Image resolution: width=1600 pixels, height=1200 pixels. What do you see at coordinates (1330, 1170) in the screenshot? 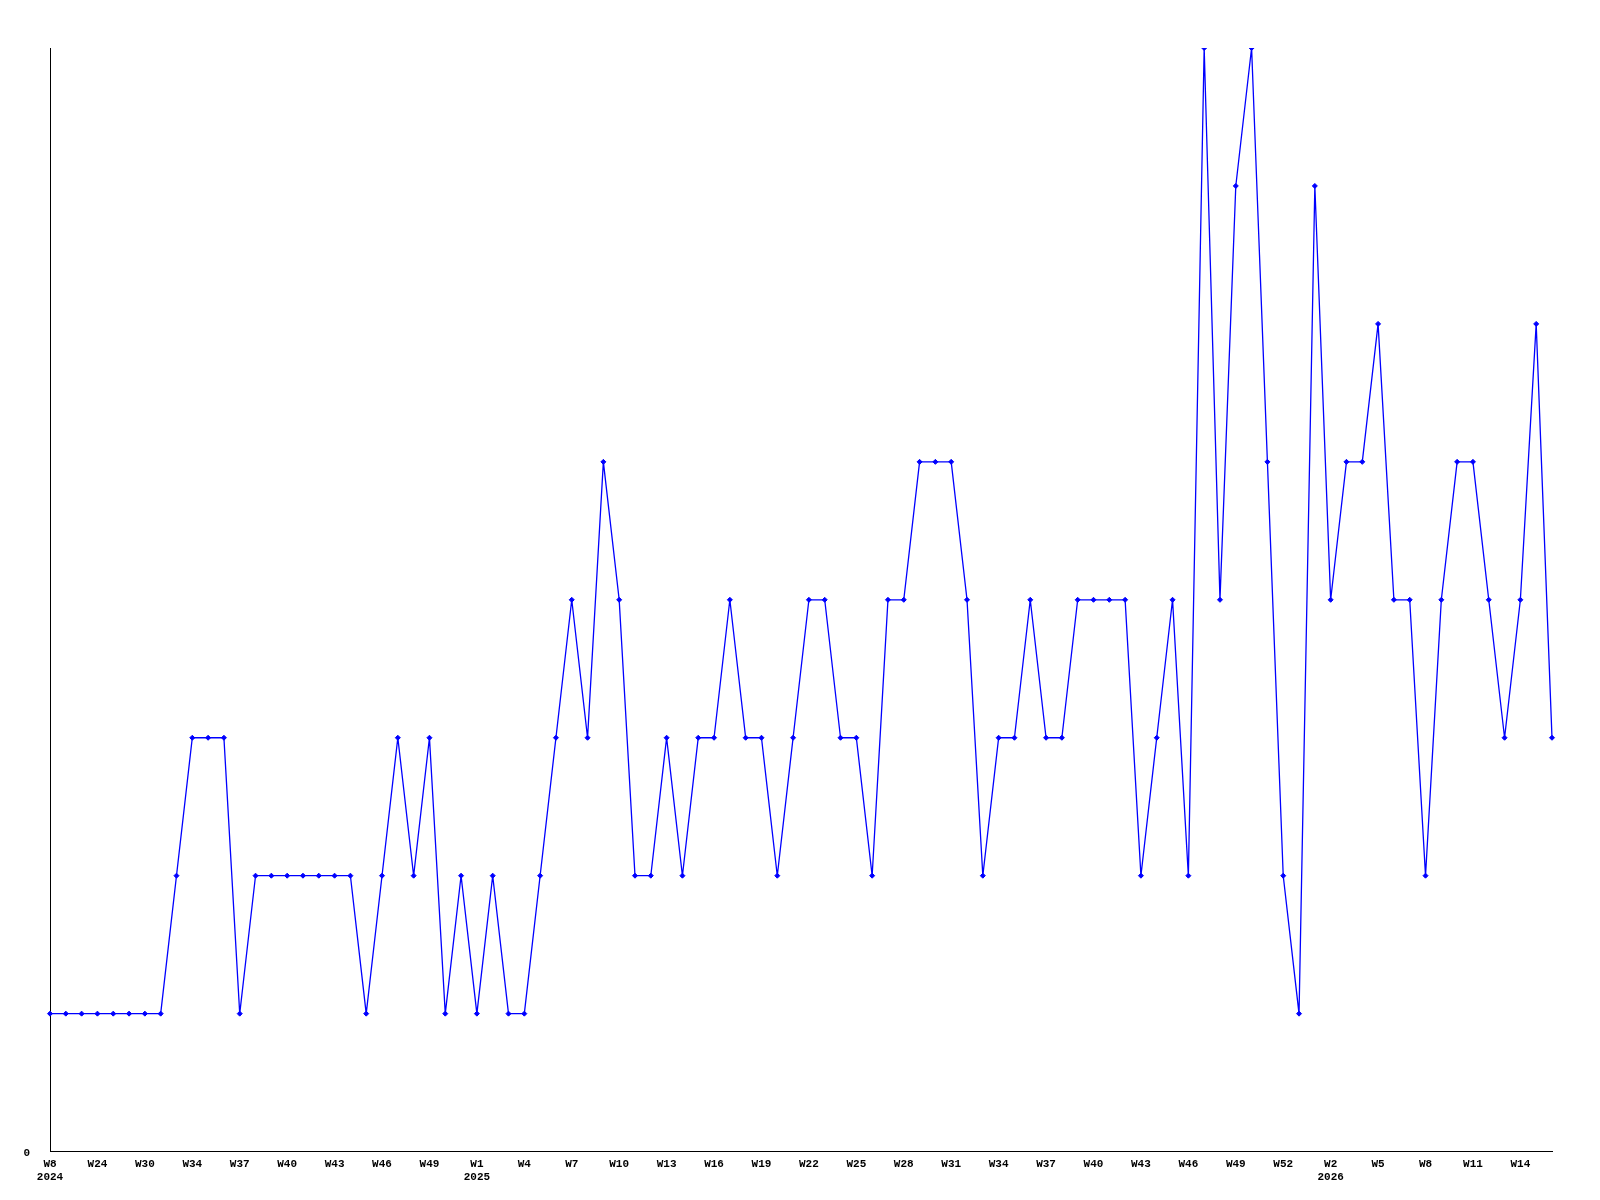
I see `x-tick-label: W2 2026` at bounding box center [1330, 1170].